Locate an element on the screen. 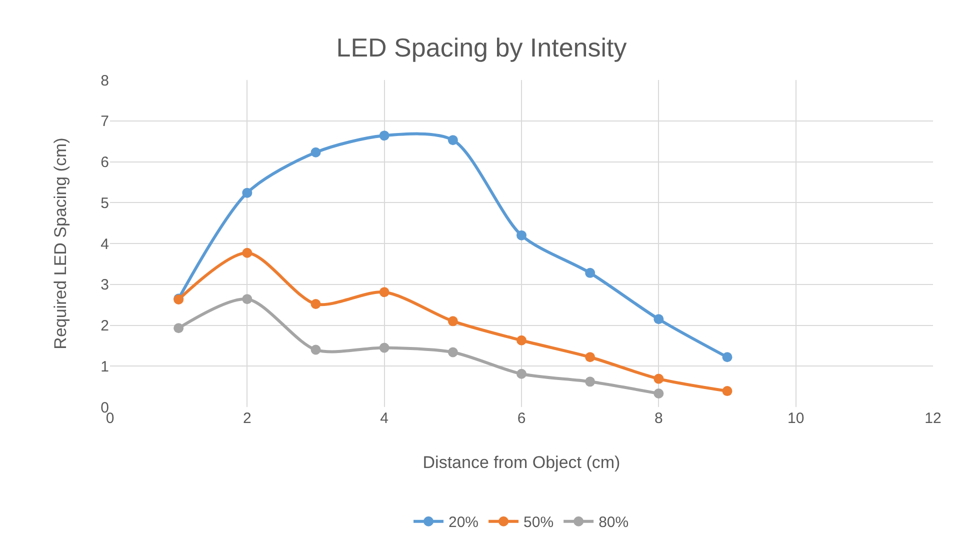  y-tick-label: 8 is located at coordinates (104, 81).